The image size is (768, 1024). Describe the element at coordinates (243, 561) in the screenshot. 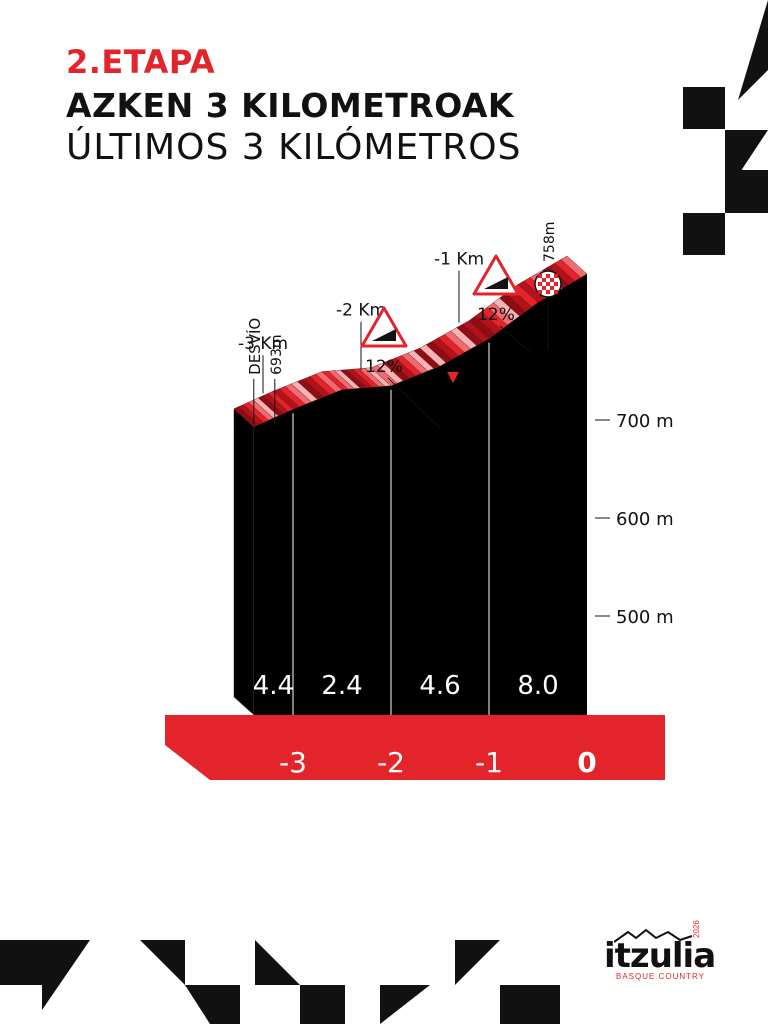

I see `profile-side-face` at that location.